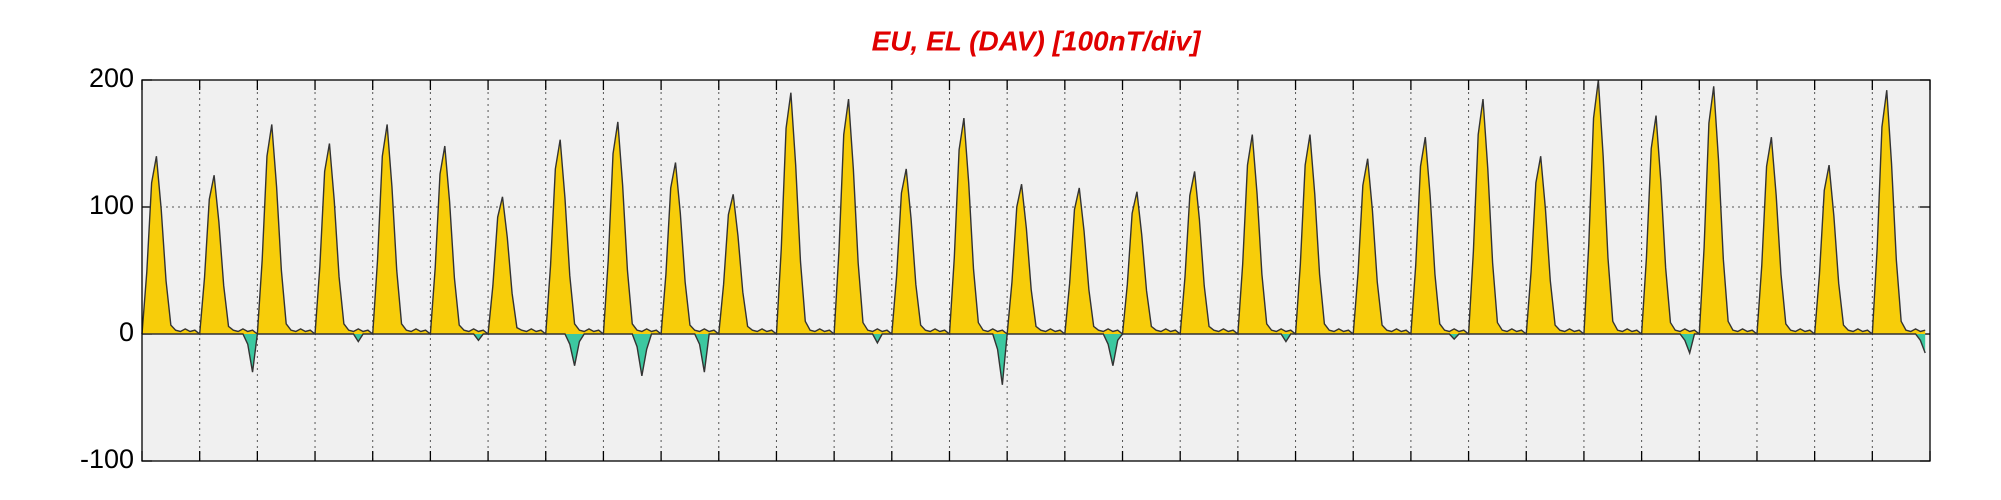 The height and width of the screenshot is (500, 2001). Describe the element at coordinates (1034, 359) in the screenshot. I see `area-line` at that location.